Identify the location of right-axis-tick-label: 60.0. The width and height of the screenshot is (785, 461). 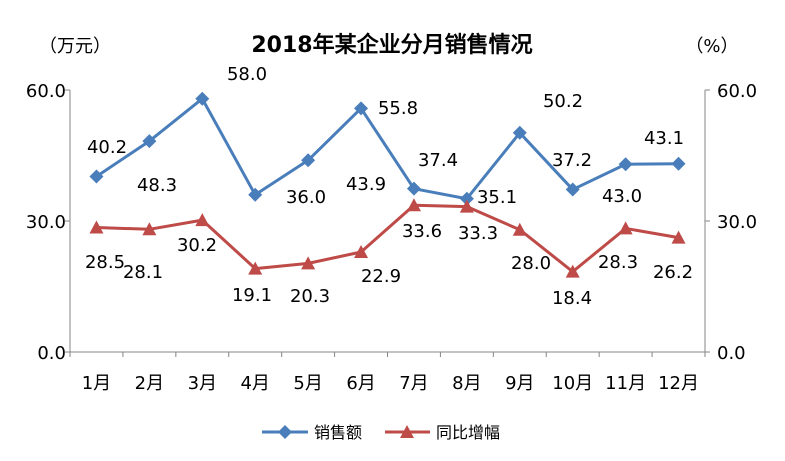
(737, 91).